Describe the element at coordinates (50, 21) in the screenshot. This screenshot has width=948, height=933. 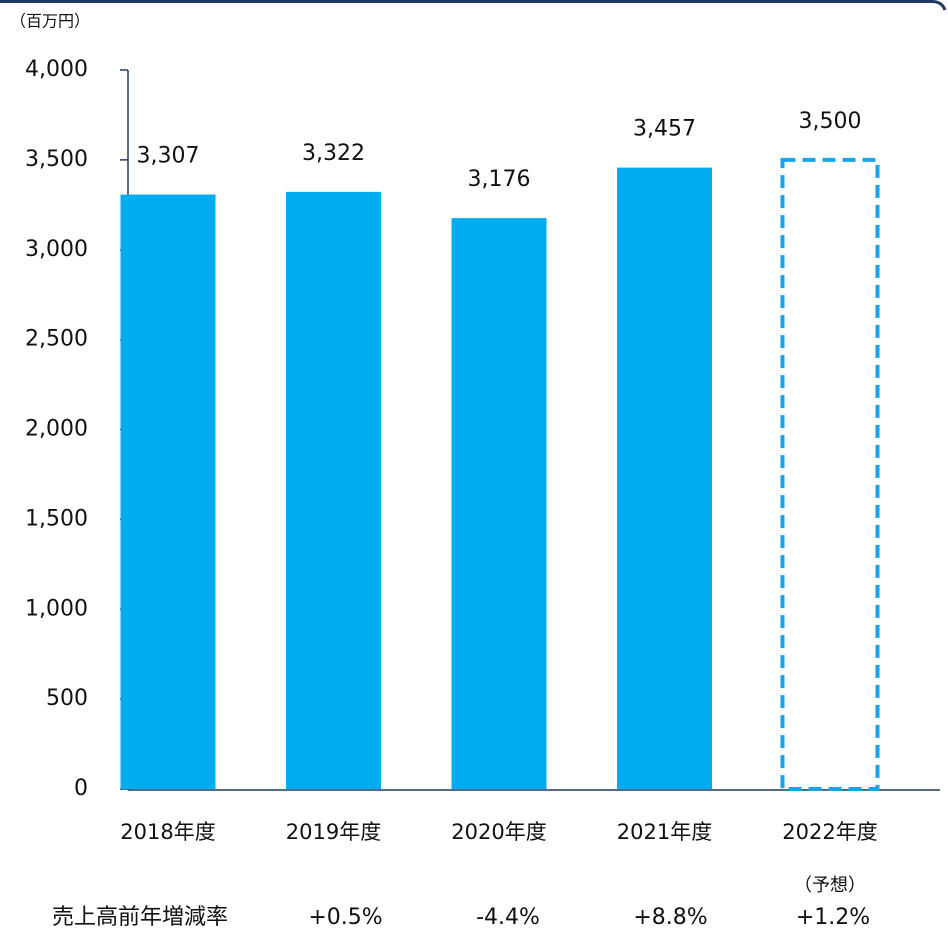
I see `unit-label: （百万円）` at that location.